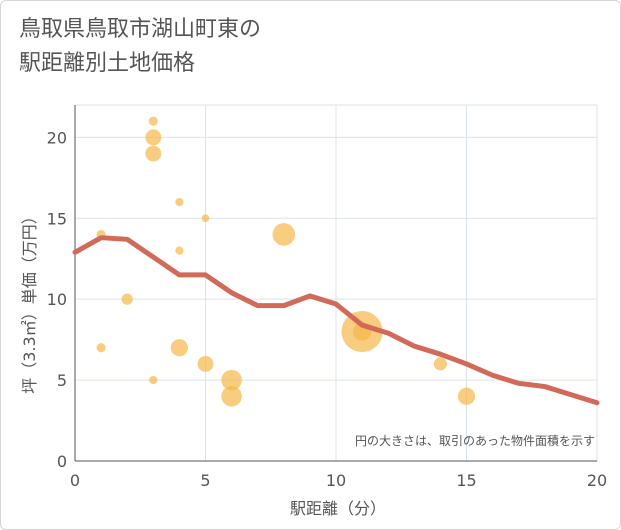 Image resolution: width=621 pixels, height=530 pixels. What do you see at coordinates (107, 63) in the screenshot?
I see `title-line-2: 駅距離別土地価格` at bounding box center [107, 63].